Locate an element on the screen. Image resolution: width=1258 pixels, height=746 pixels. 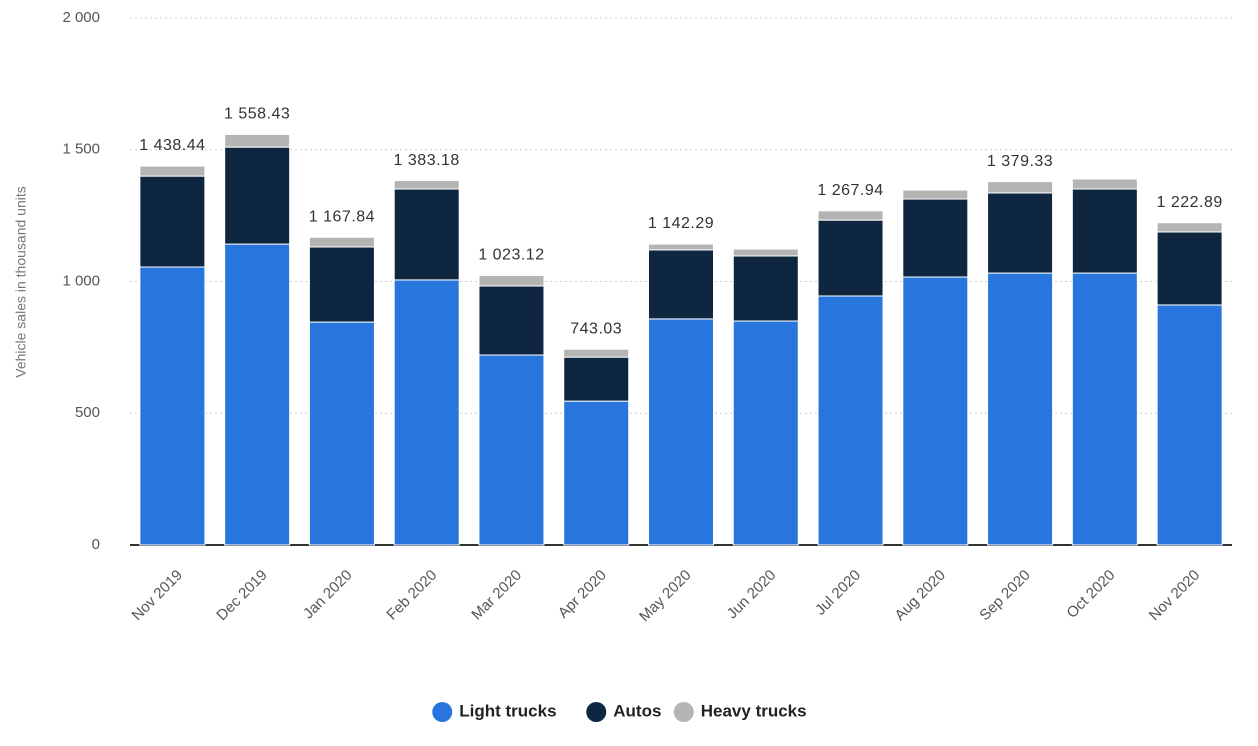
x-tick-label: Mar 2020 is located at coordinates (496, 595).